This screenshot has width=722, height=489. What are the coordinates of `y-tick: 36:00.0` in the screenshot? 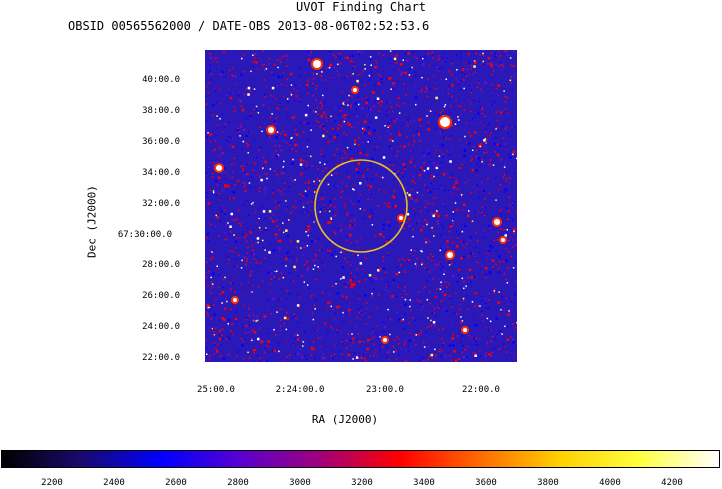 It's located at (161, 142).